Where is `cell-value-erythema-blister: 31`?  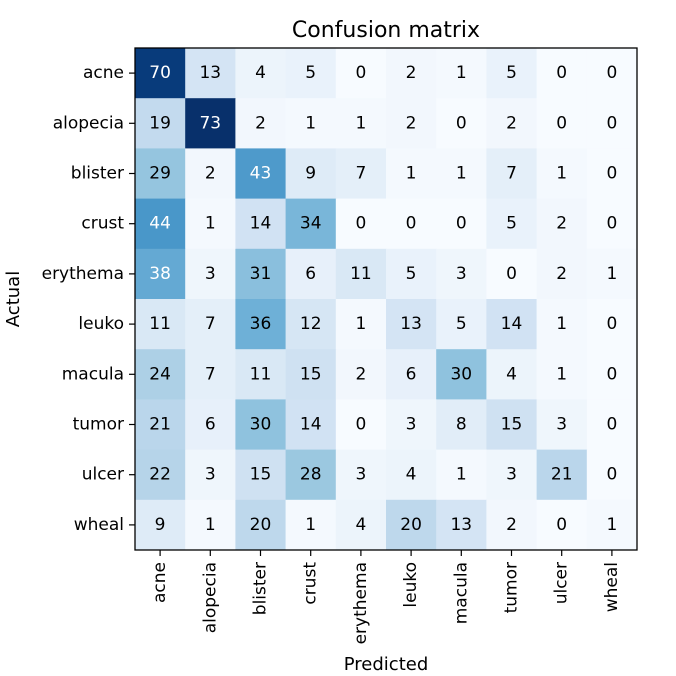 cell-value-erythema-blister: 31 is located at coordinates (261, 274).